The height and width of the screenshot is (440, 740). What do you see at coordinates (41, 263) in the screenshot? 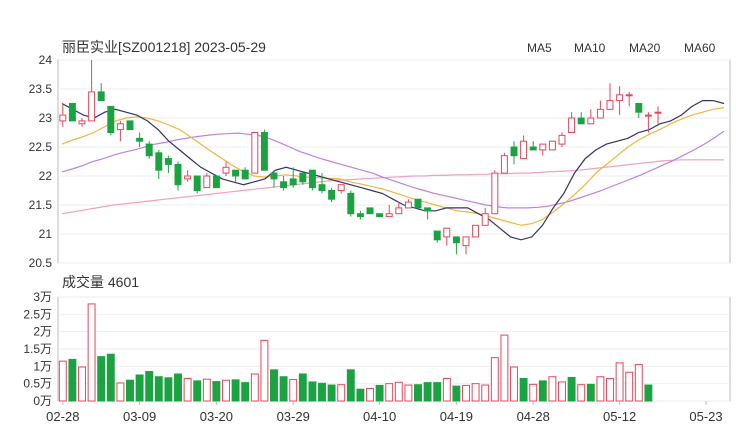
I see `price-tick-label: 20.5` at bounding box center [41, 263].